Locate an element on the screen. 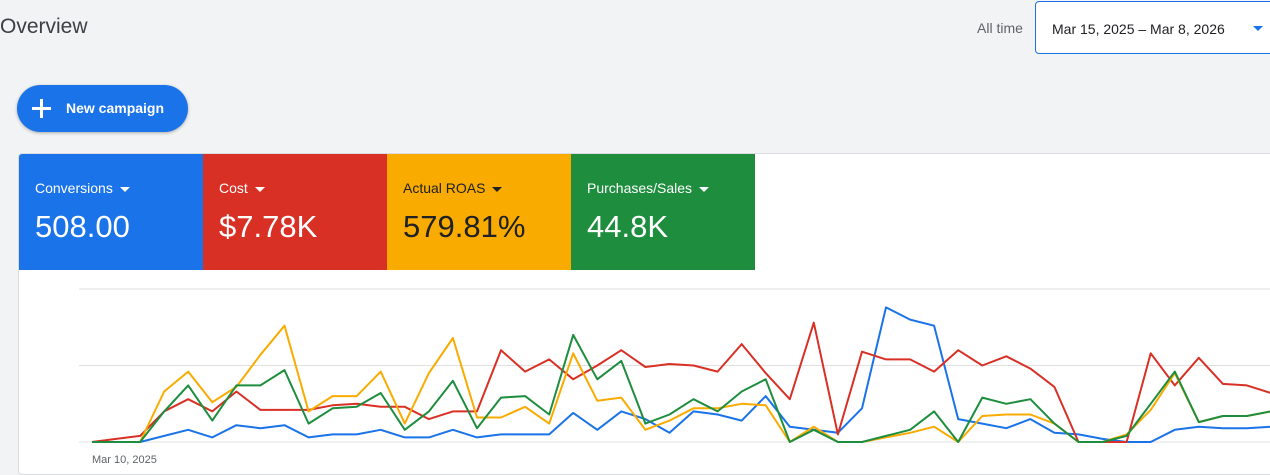 The width and height of the screenshot is (1270, 475). page-title: Overview is located at coordinates (44, 26).